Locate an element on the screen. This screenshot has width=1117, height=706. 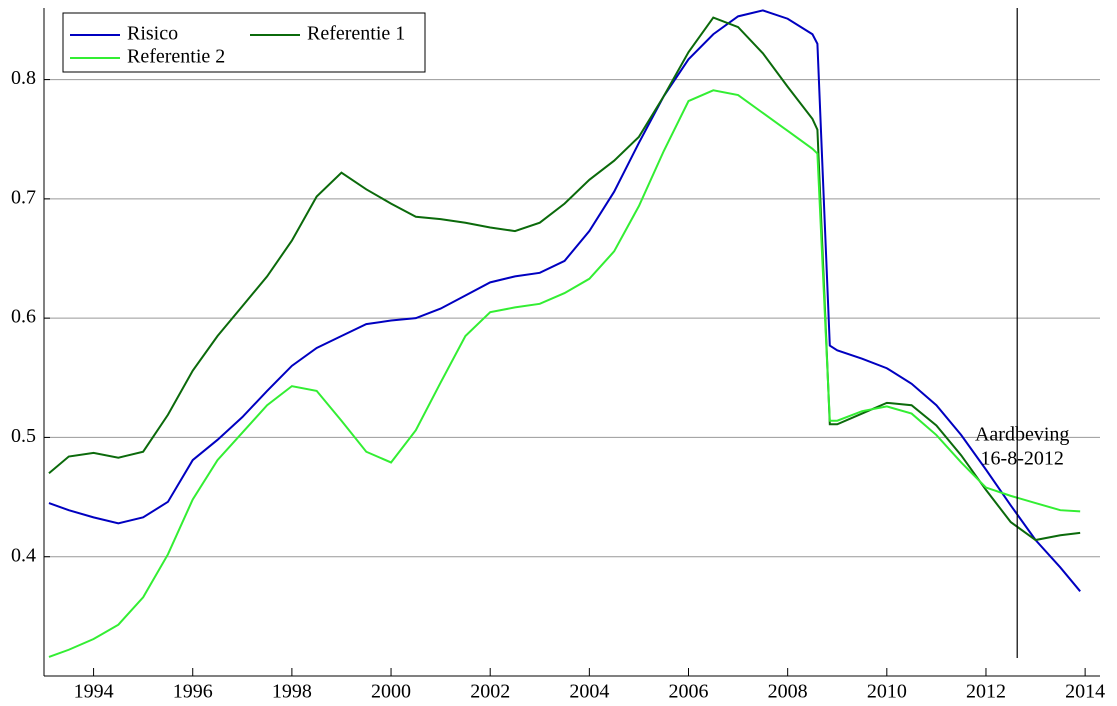
y-tick-label: 0.6 is located at coordinates (23, 317).